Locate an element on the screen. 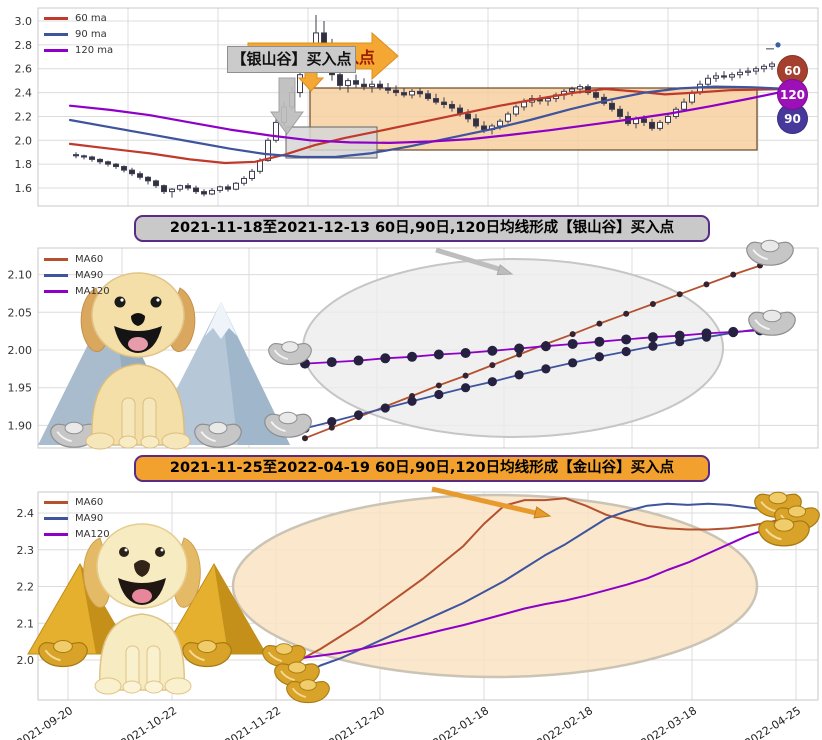  x-axis-label: 2021-09-20 is located at coordinates (45, 722).